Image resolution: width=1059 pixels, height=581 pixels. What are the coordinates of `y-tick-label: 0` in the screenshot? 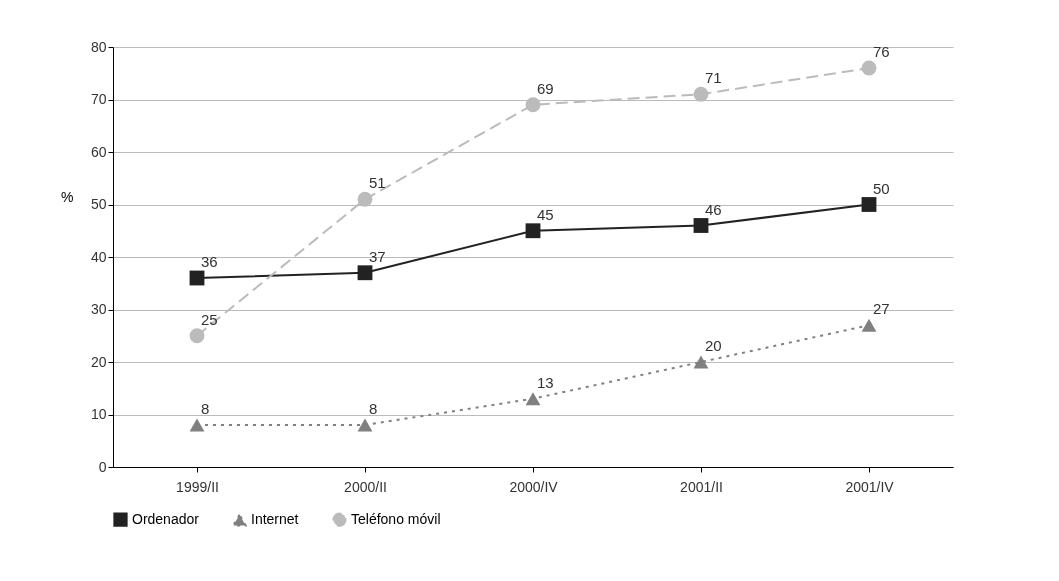 It's located at (102, 466).